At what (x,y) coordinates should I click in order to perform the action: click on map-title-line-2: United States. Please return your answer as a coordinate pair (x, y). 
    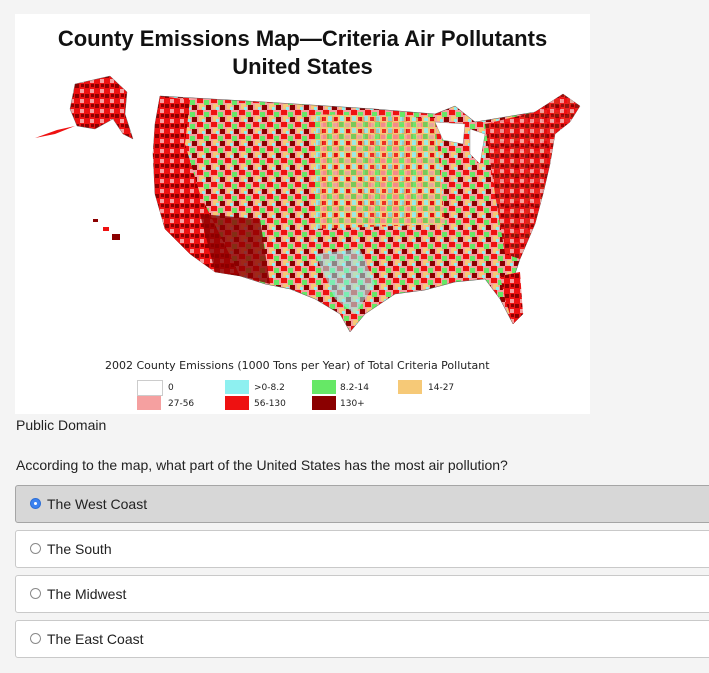
    Looking at the image, I should click on (302, 66).